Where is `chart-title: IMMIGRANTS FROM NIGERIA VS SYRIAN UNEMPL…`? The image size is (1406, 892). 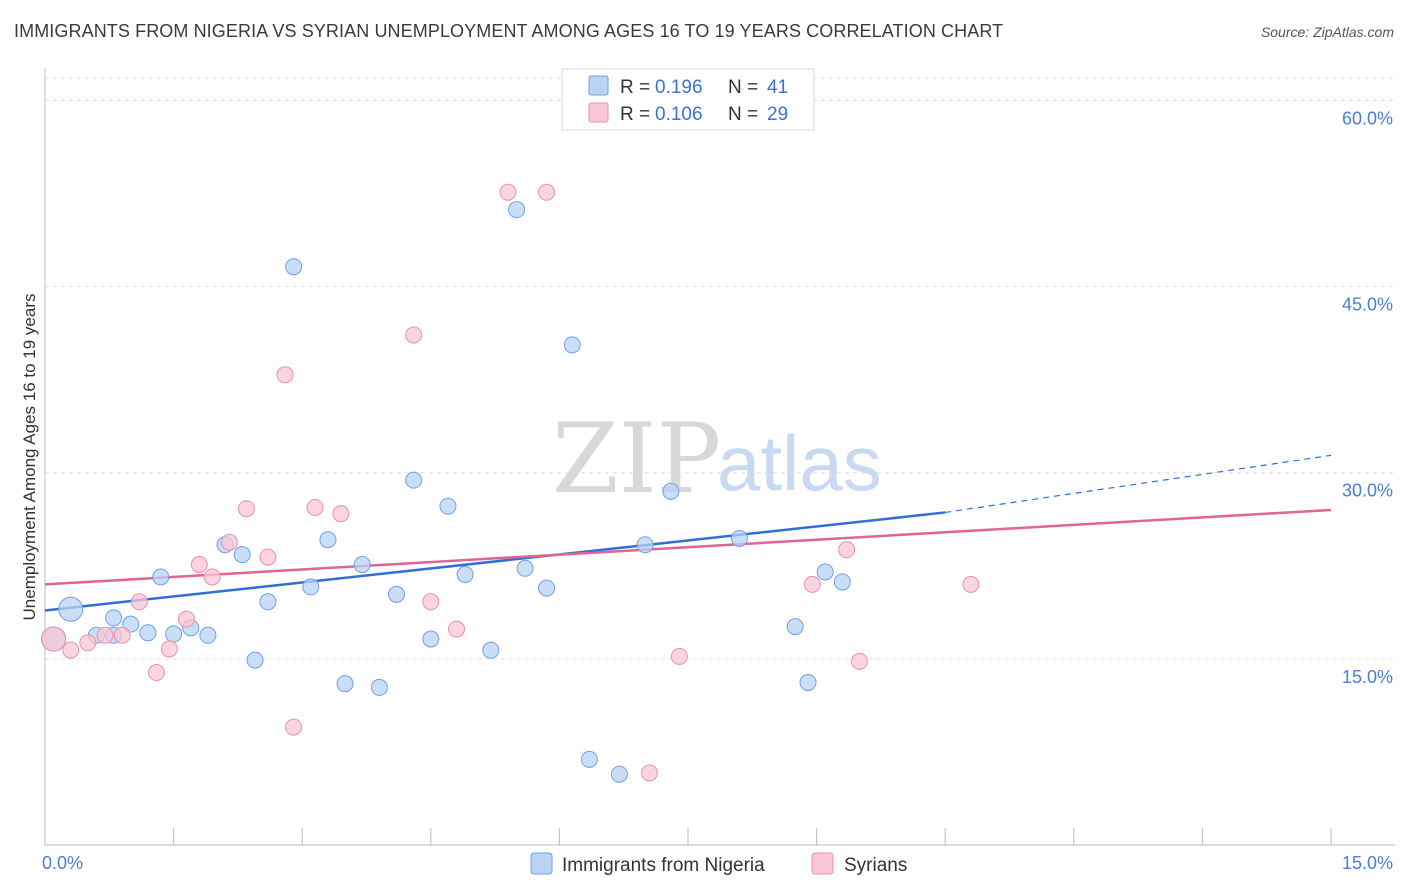
chart-title: IMMIGRANTS FROM NIGERIA VS SYRIAN UNEMPL… is located at coordinates (509, 31).